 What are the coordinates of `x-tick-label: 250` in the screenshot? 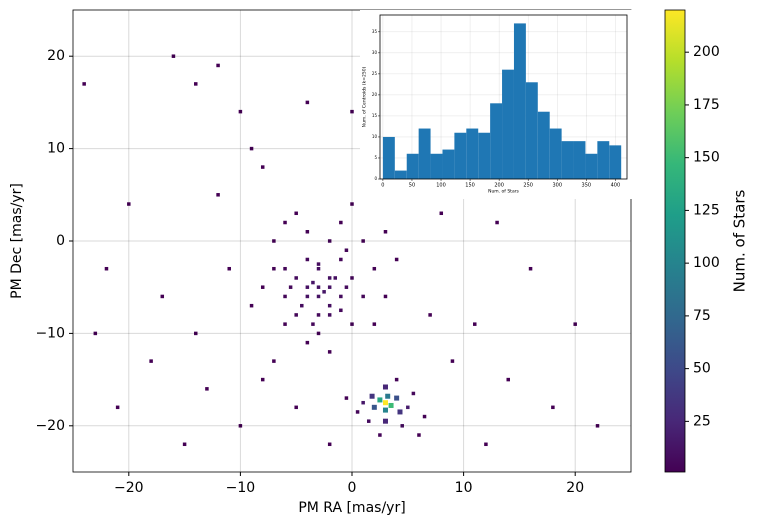 It's located at (528, 186).